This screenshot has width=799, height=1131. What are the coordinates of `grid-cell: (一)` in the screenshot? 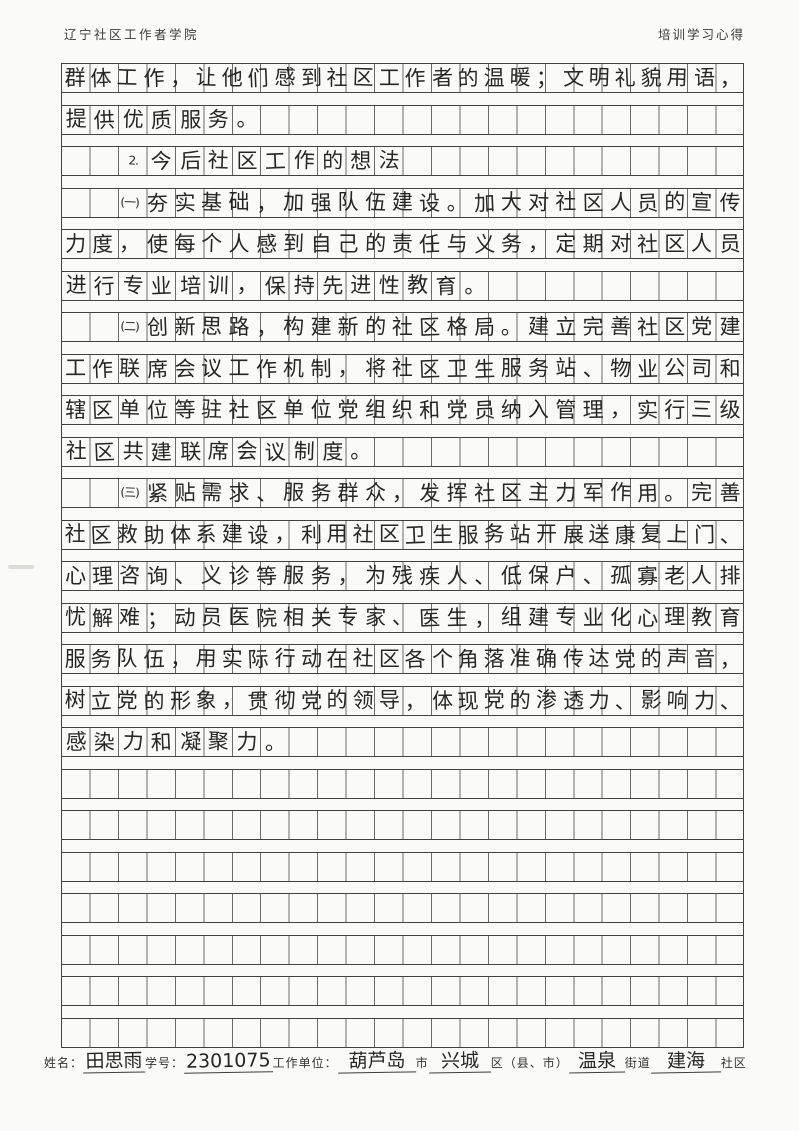 It's located at (130, 202).